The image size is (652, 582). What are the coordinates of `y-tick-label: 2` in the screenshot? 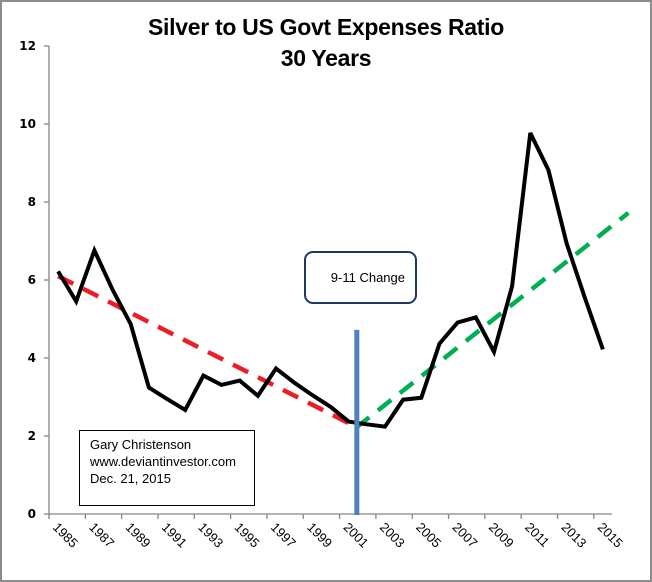 It's located at (32, 436).